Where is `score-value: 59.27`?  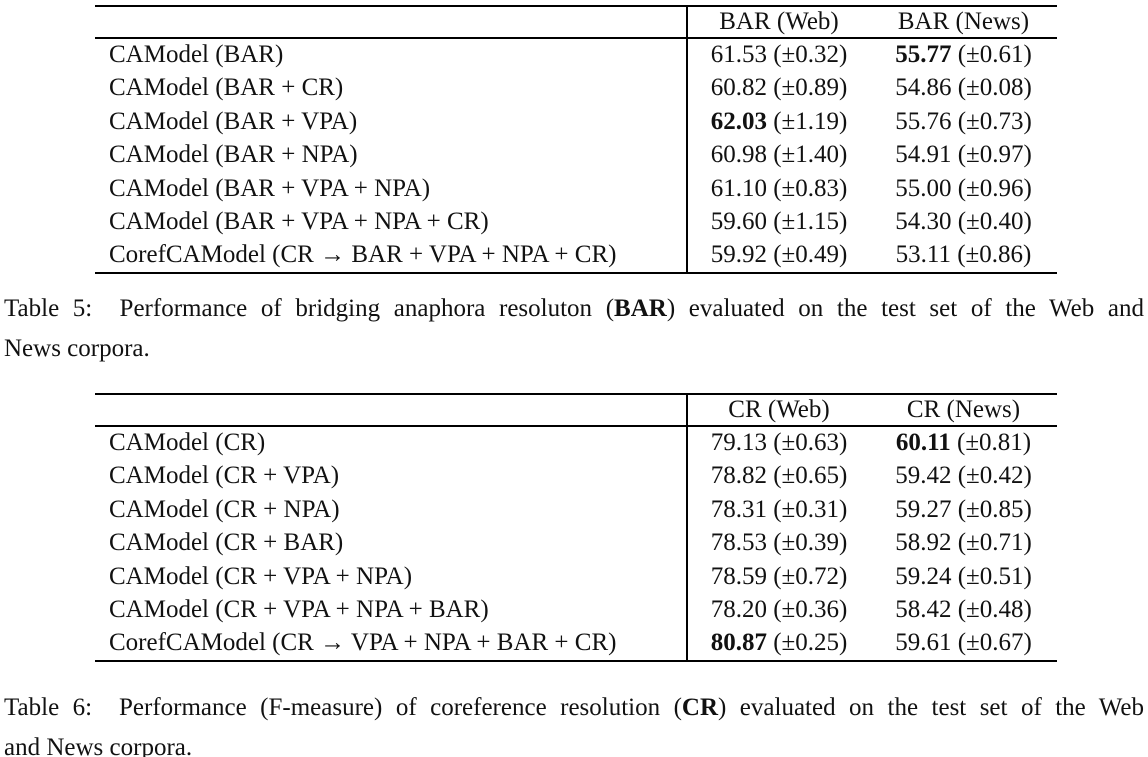 score-value: 59.27 is located at coordinates (923, 509).